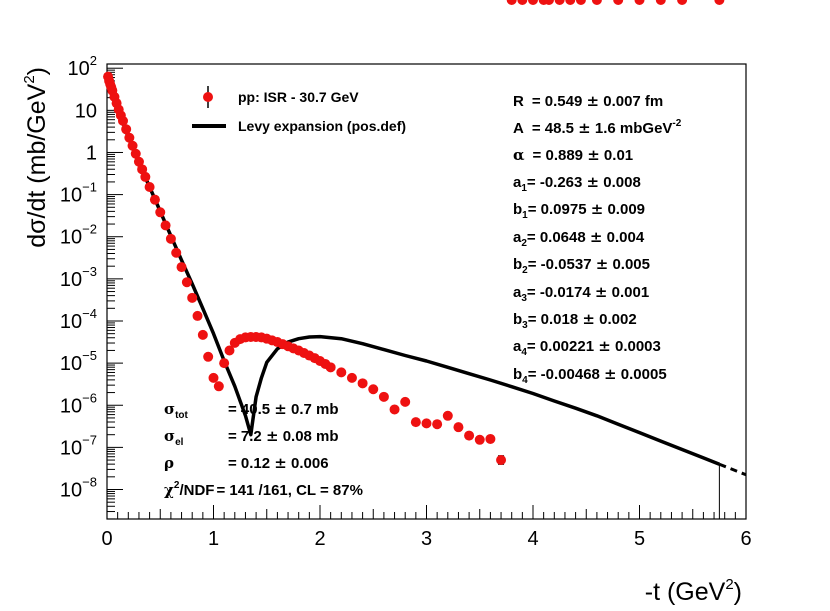 The height and width of the screenshot is (611, 830). I want to click on y-tick-label: 10⁻⁶, so click(78, 403).